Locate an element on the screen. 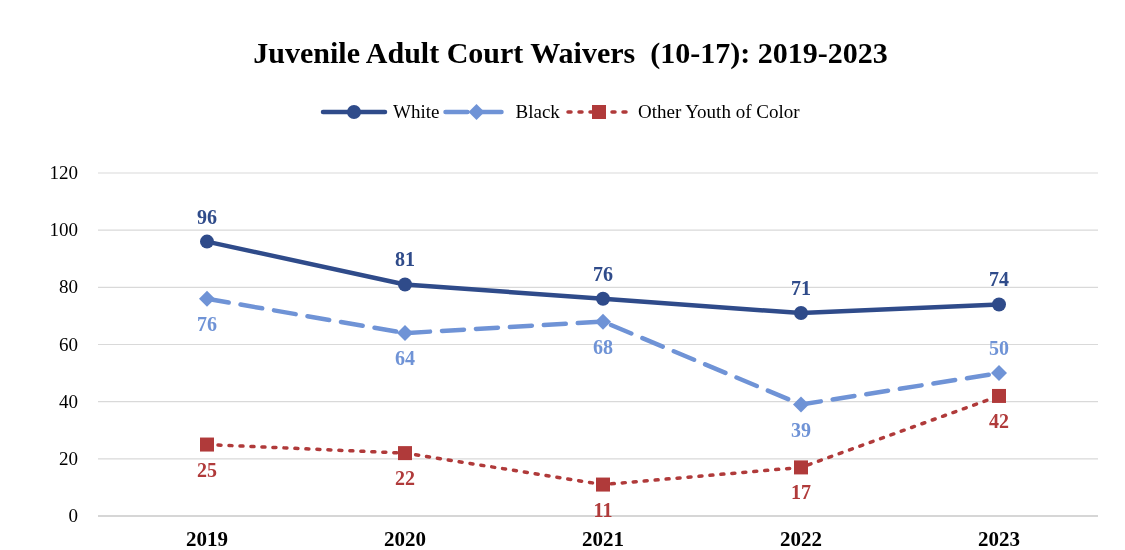  y-tick-label: 40 is located at coordinates (68, 401).